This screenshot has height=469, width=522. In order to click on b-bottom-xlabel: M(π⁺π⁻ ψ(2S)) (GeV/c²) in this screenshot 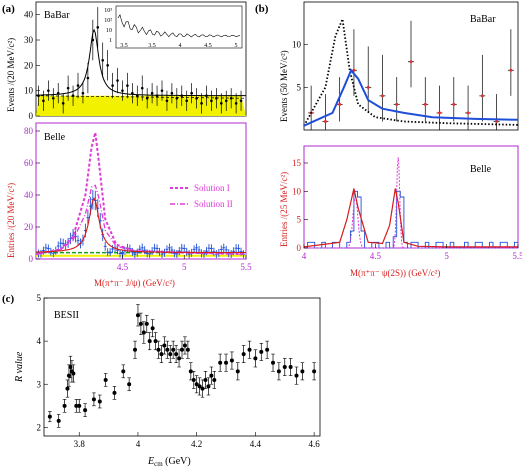, I will do `click(395, 273)`.